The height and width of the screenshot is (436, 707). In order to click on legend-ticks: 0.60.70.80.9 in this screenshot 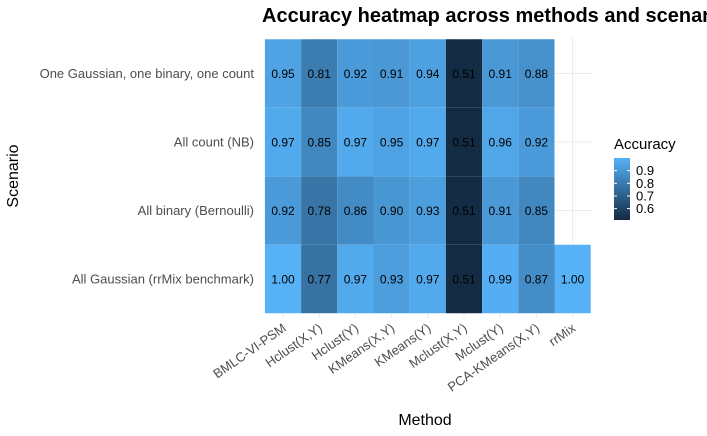, I will do `click(634, 189)`.